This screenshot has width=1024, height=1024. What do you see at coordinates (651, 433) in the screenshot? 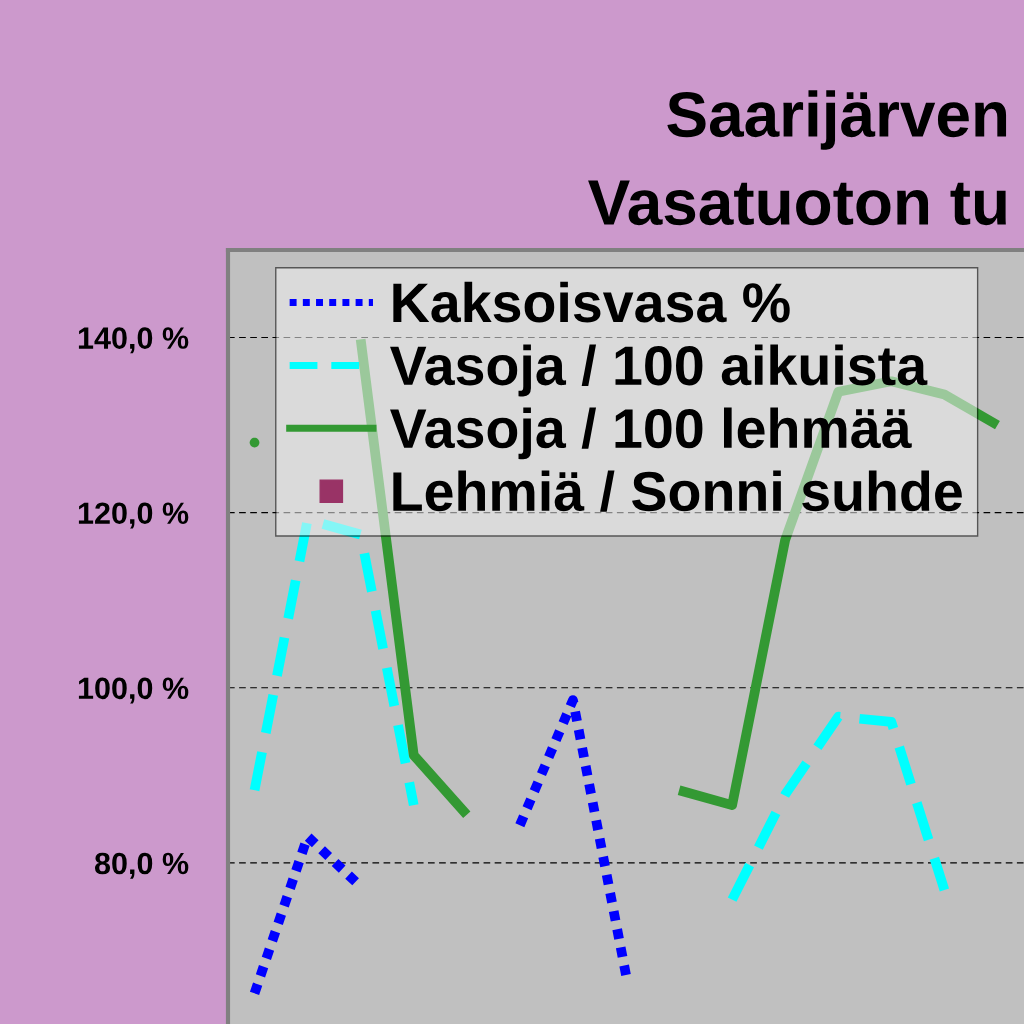
I see `legend-label: Vasoja / 100 lehmää` at bounding box center [651, 433].